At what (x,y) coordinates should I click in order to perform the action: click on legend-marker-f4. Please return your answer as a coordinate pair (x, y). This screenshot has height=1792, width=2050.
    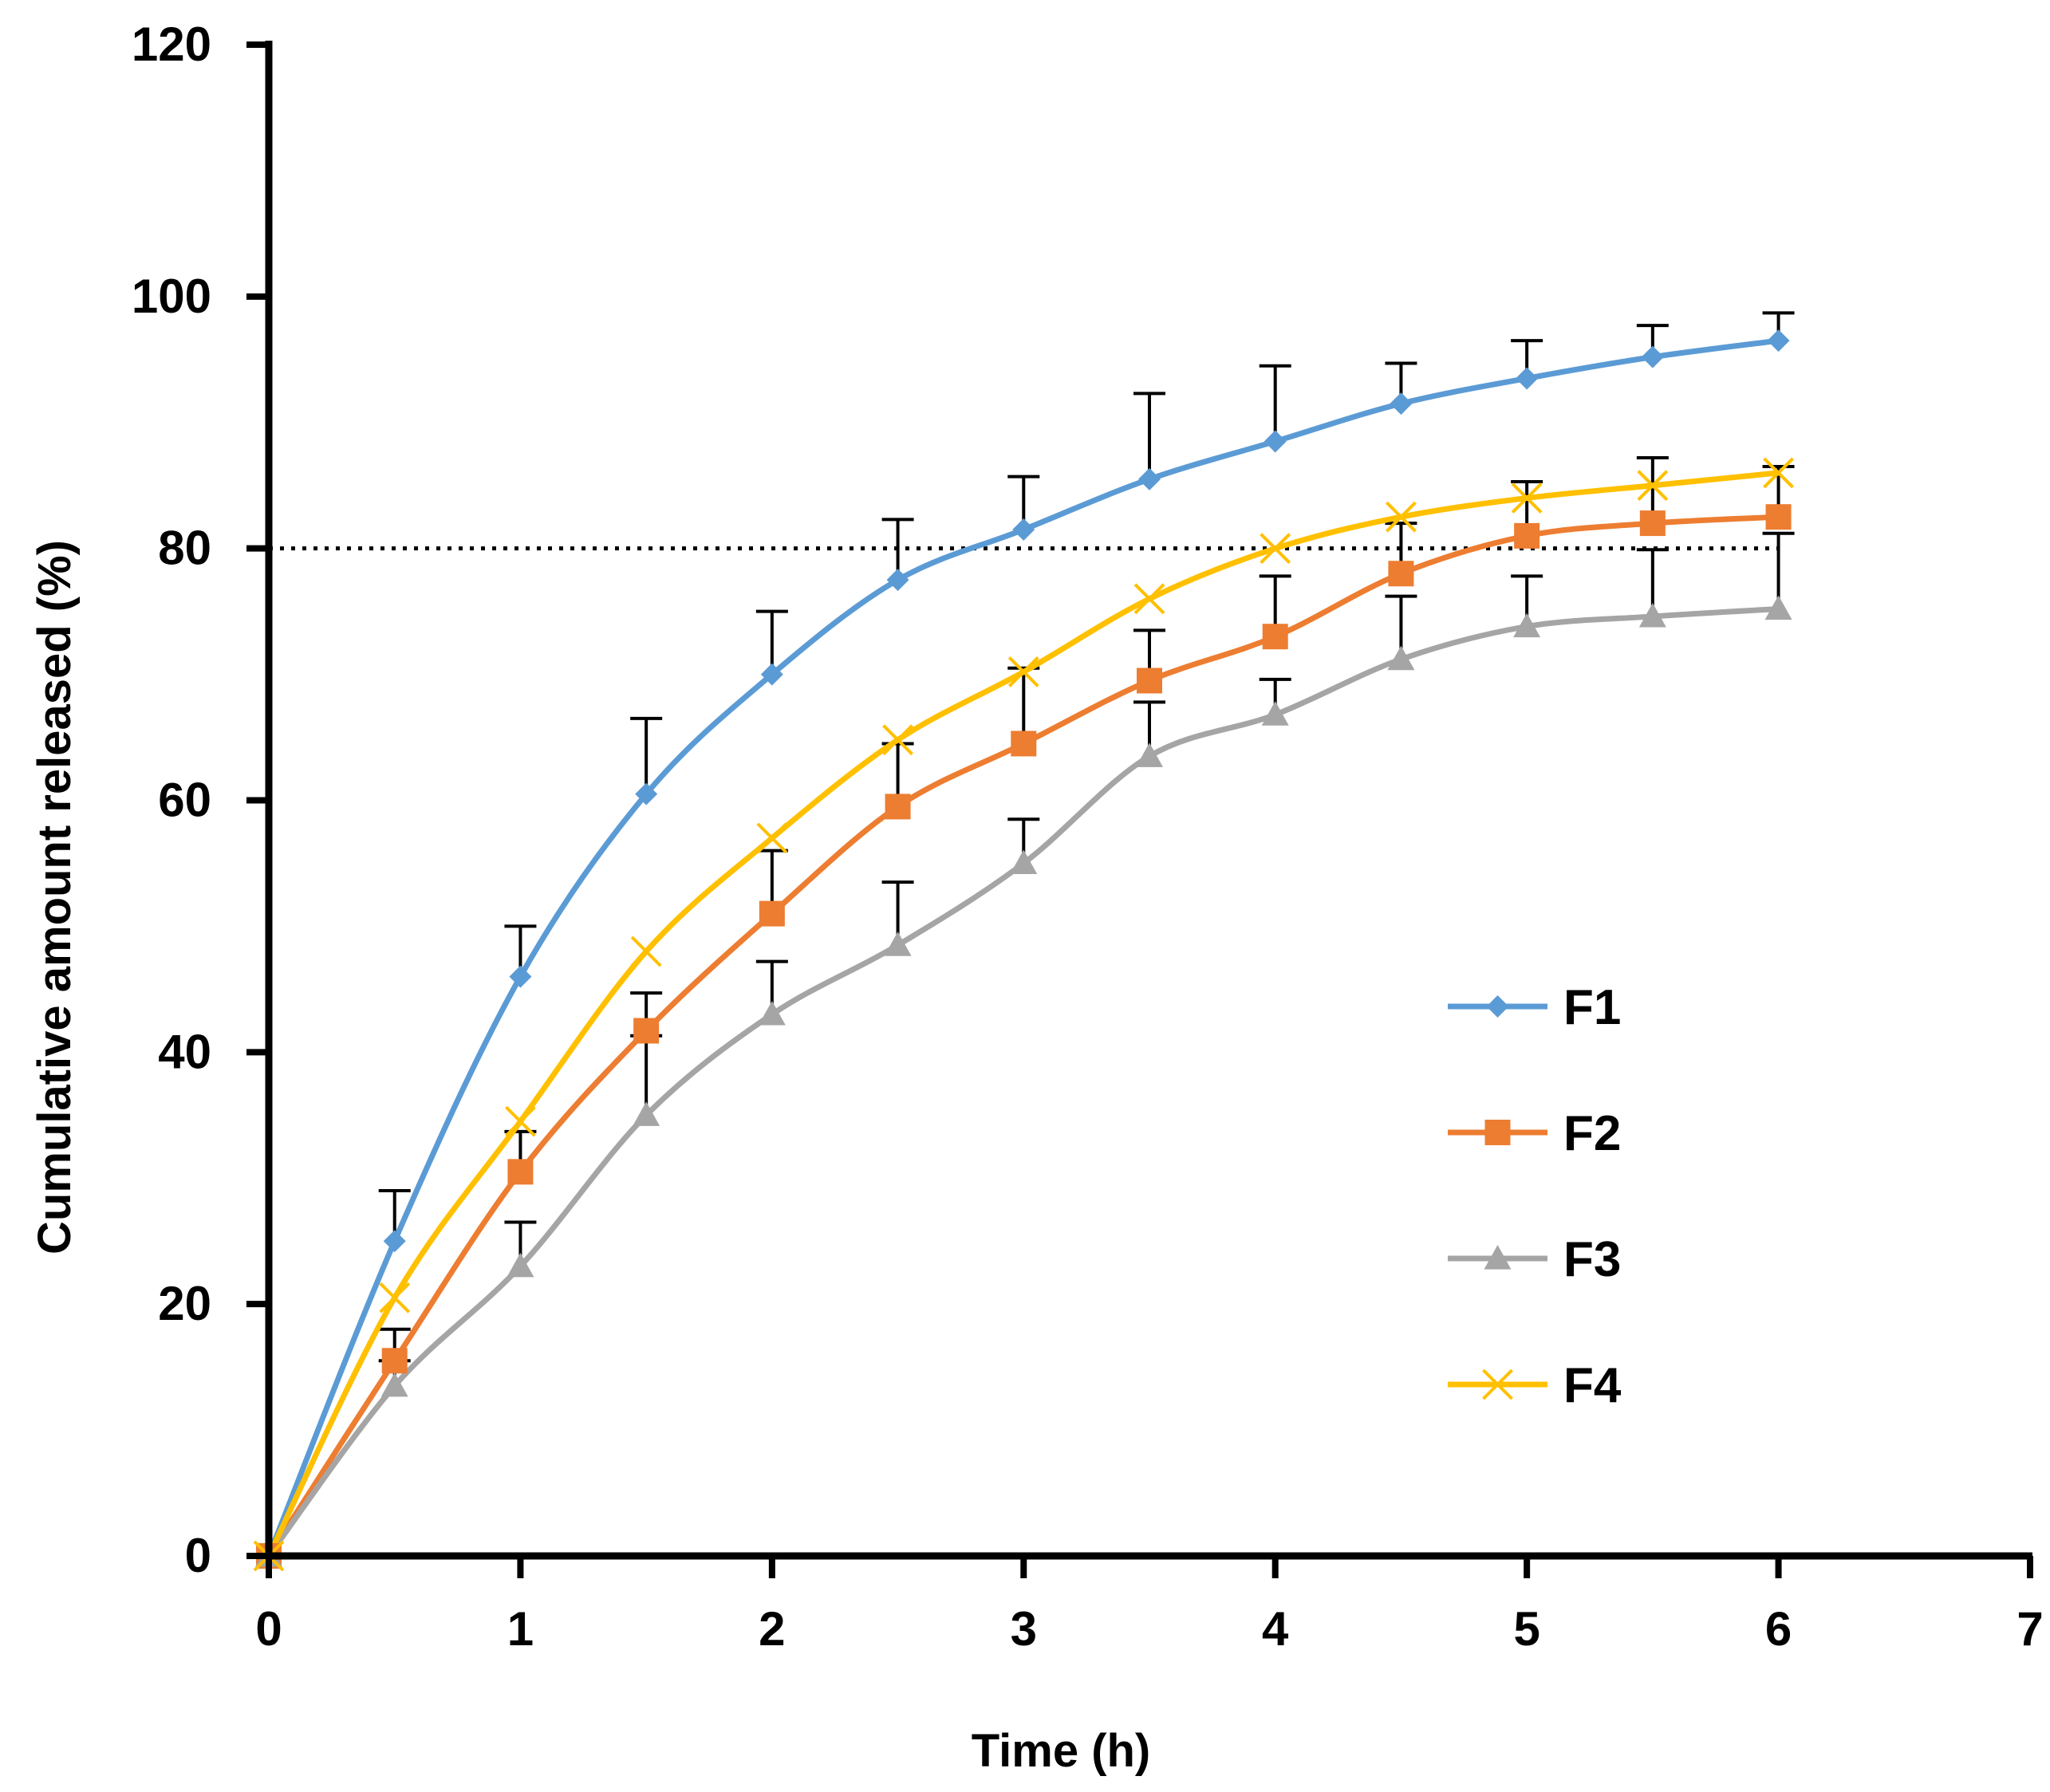
    Looking at the image, I should click on (1497, 1384).